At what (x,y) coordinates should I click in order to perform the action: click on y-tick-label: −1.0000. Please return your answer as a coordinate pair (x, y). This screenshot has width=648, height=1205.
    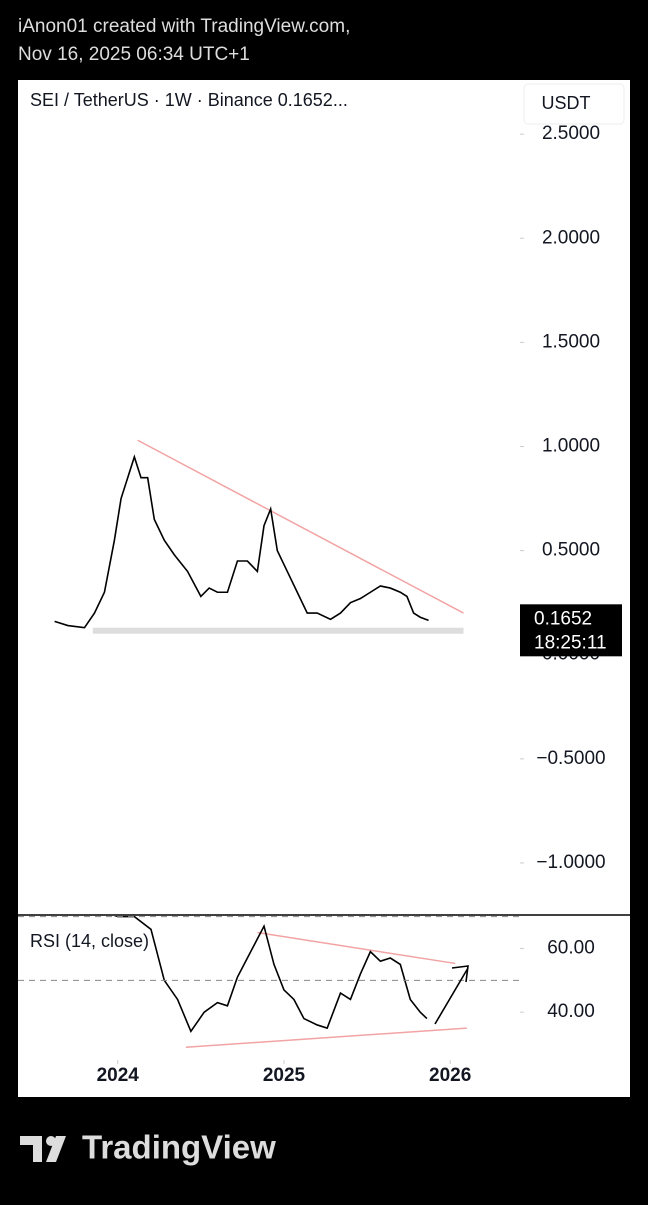
    Looking at the image, I should click on (570, 862).